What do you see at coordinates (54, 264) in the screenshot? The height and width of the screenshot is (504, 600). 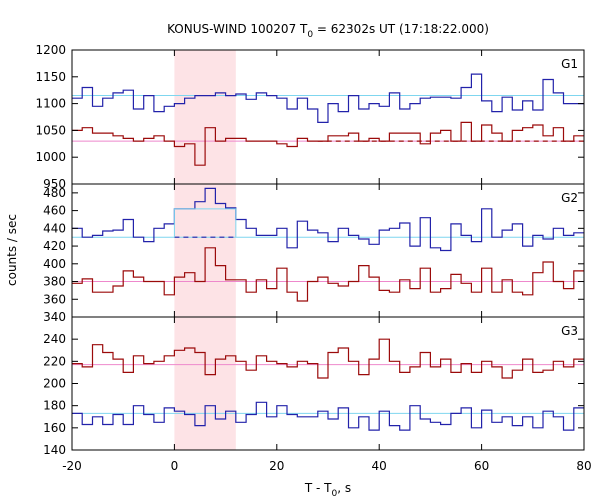 I see `y-tick-label: 400` at bounding box center [54, 264].